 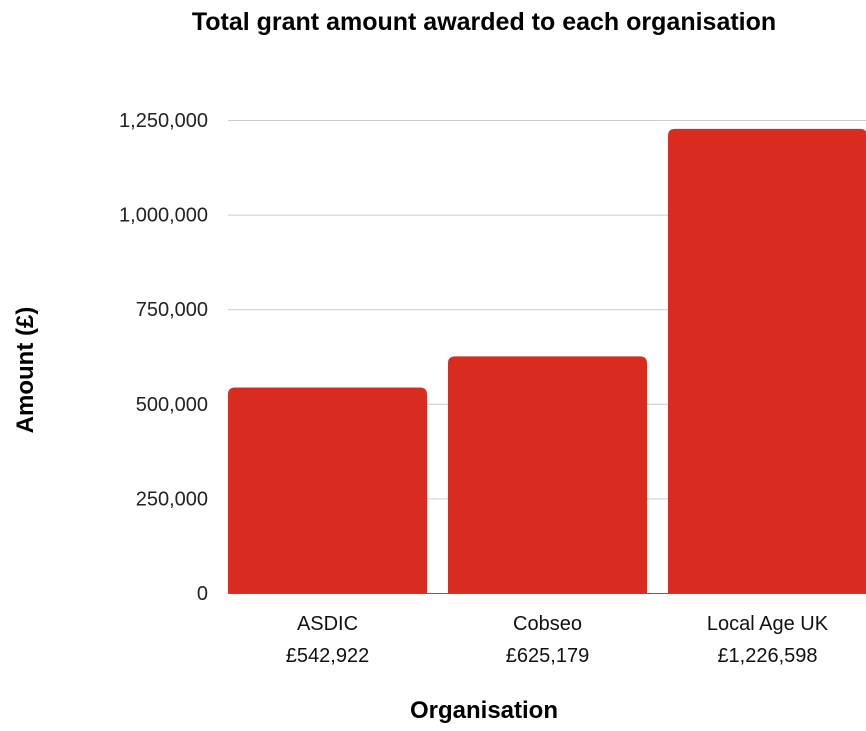 What do you see at coordinates (547, 624) in the screenshot?
I see `x-category-label: Cobseo` at bounding box center [547, 624].